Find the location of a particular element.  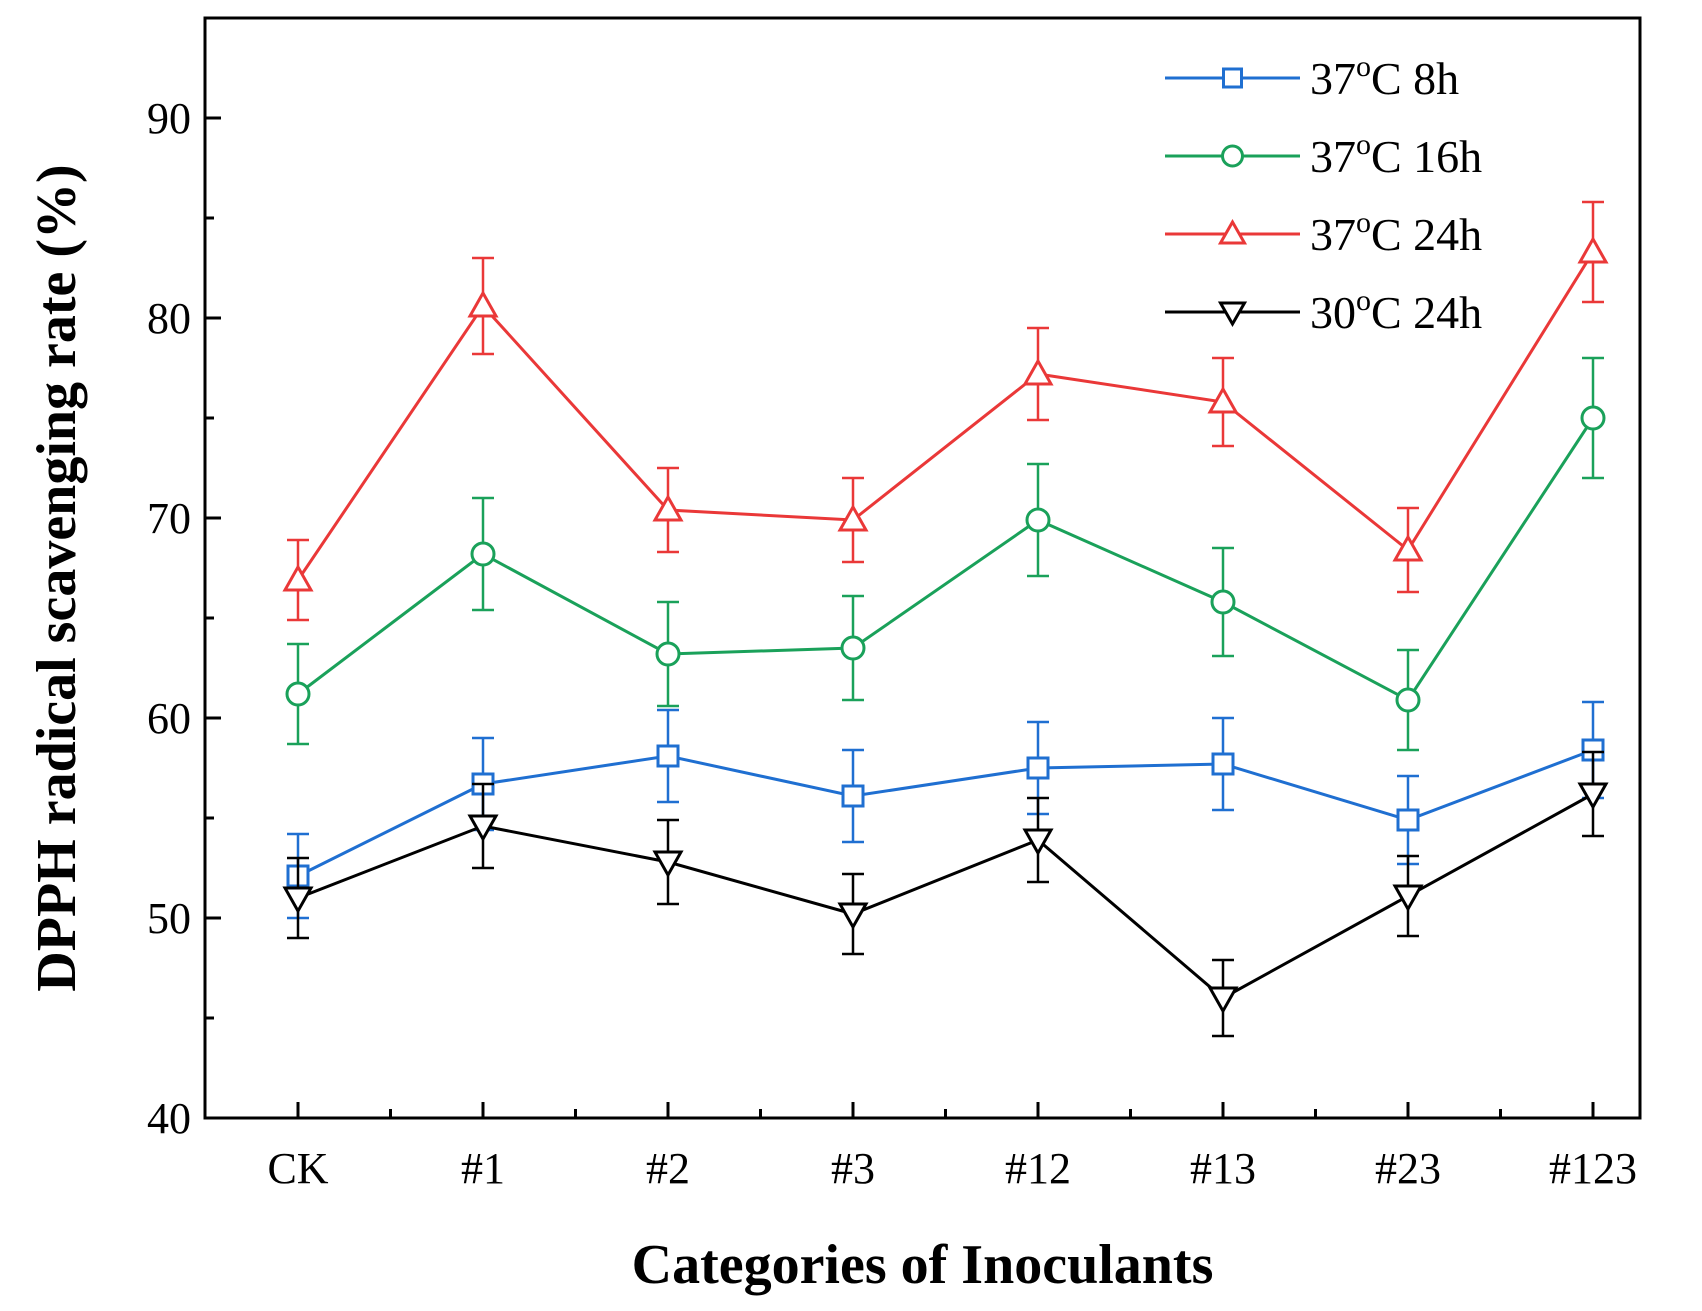

legend-label: 37oC 24h is located at coordinates (1396, 233).